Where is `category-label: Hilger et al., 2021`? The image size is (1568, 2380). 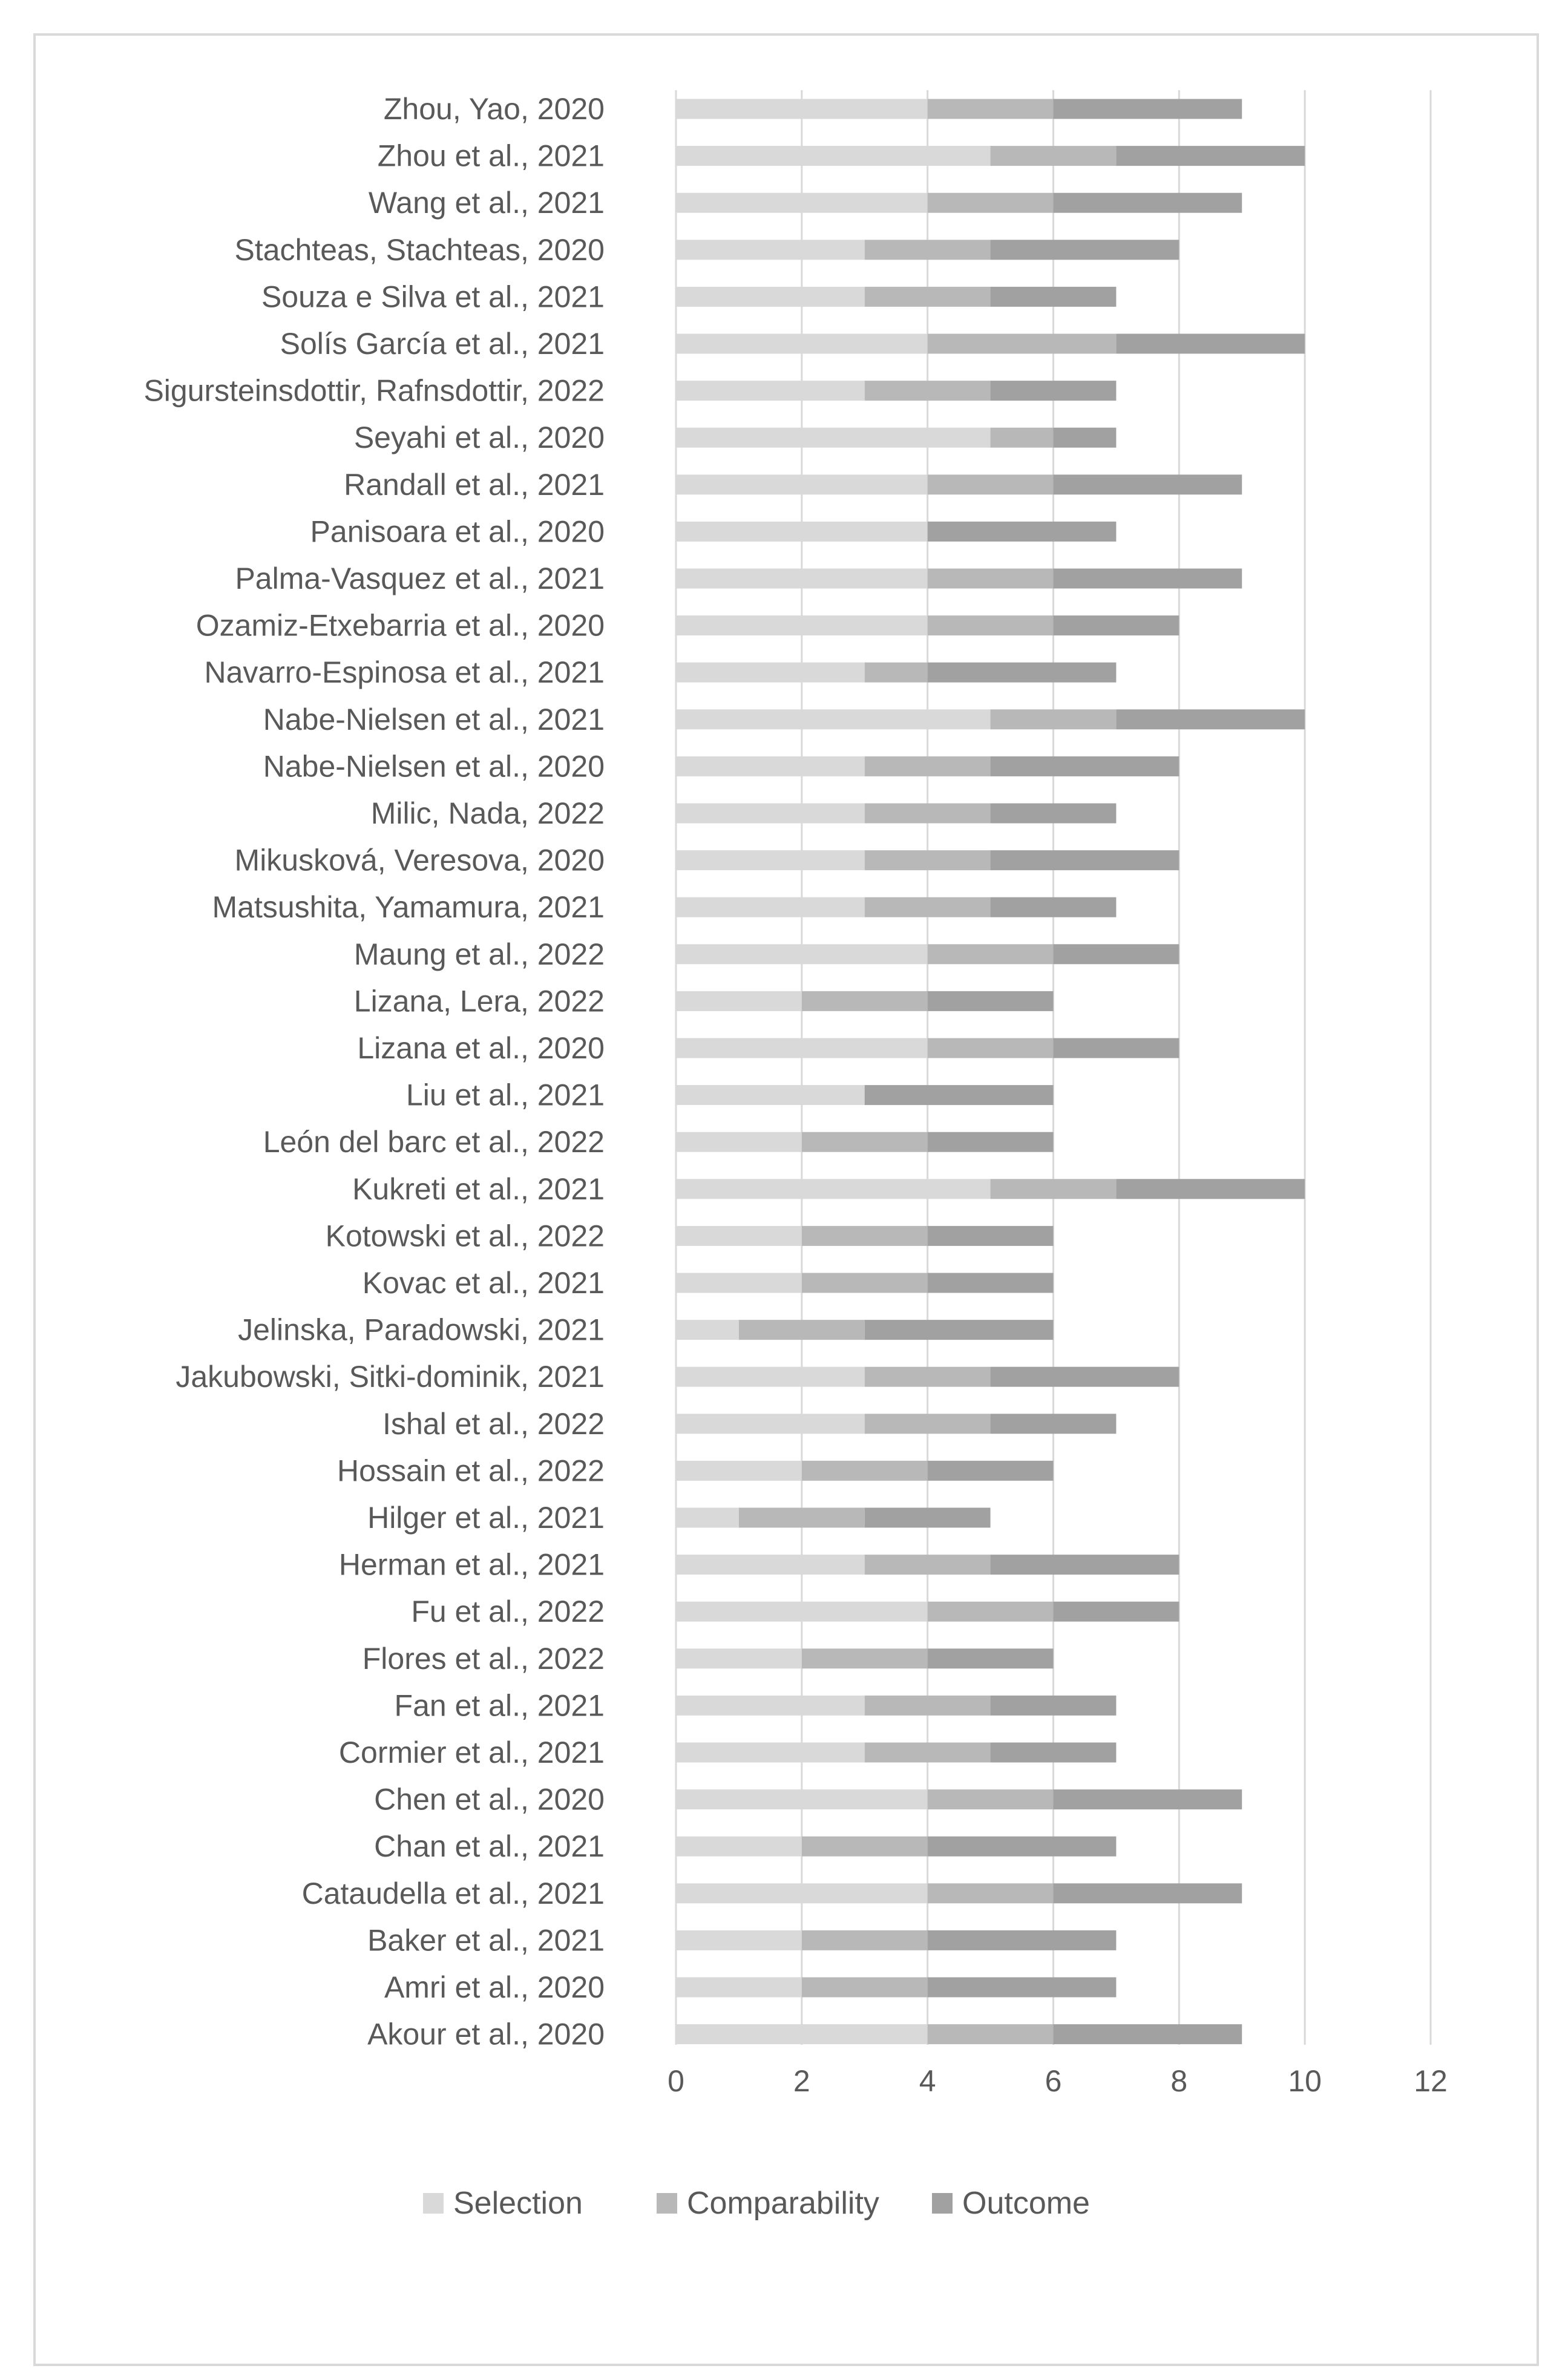 category-label: Hilger et al., 2021 is located at coordinates (486, 1518).